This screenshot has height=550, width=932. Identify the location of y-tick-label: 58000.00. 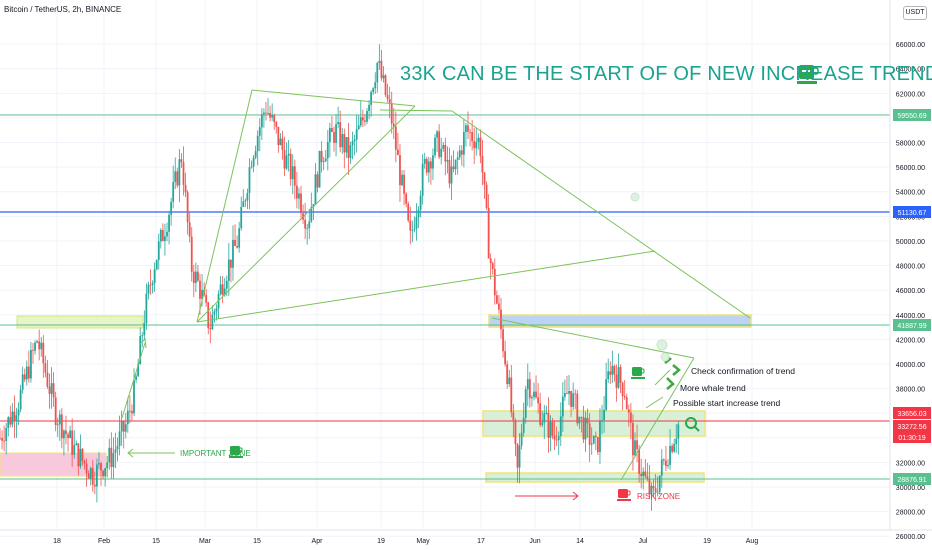
(910, 144).